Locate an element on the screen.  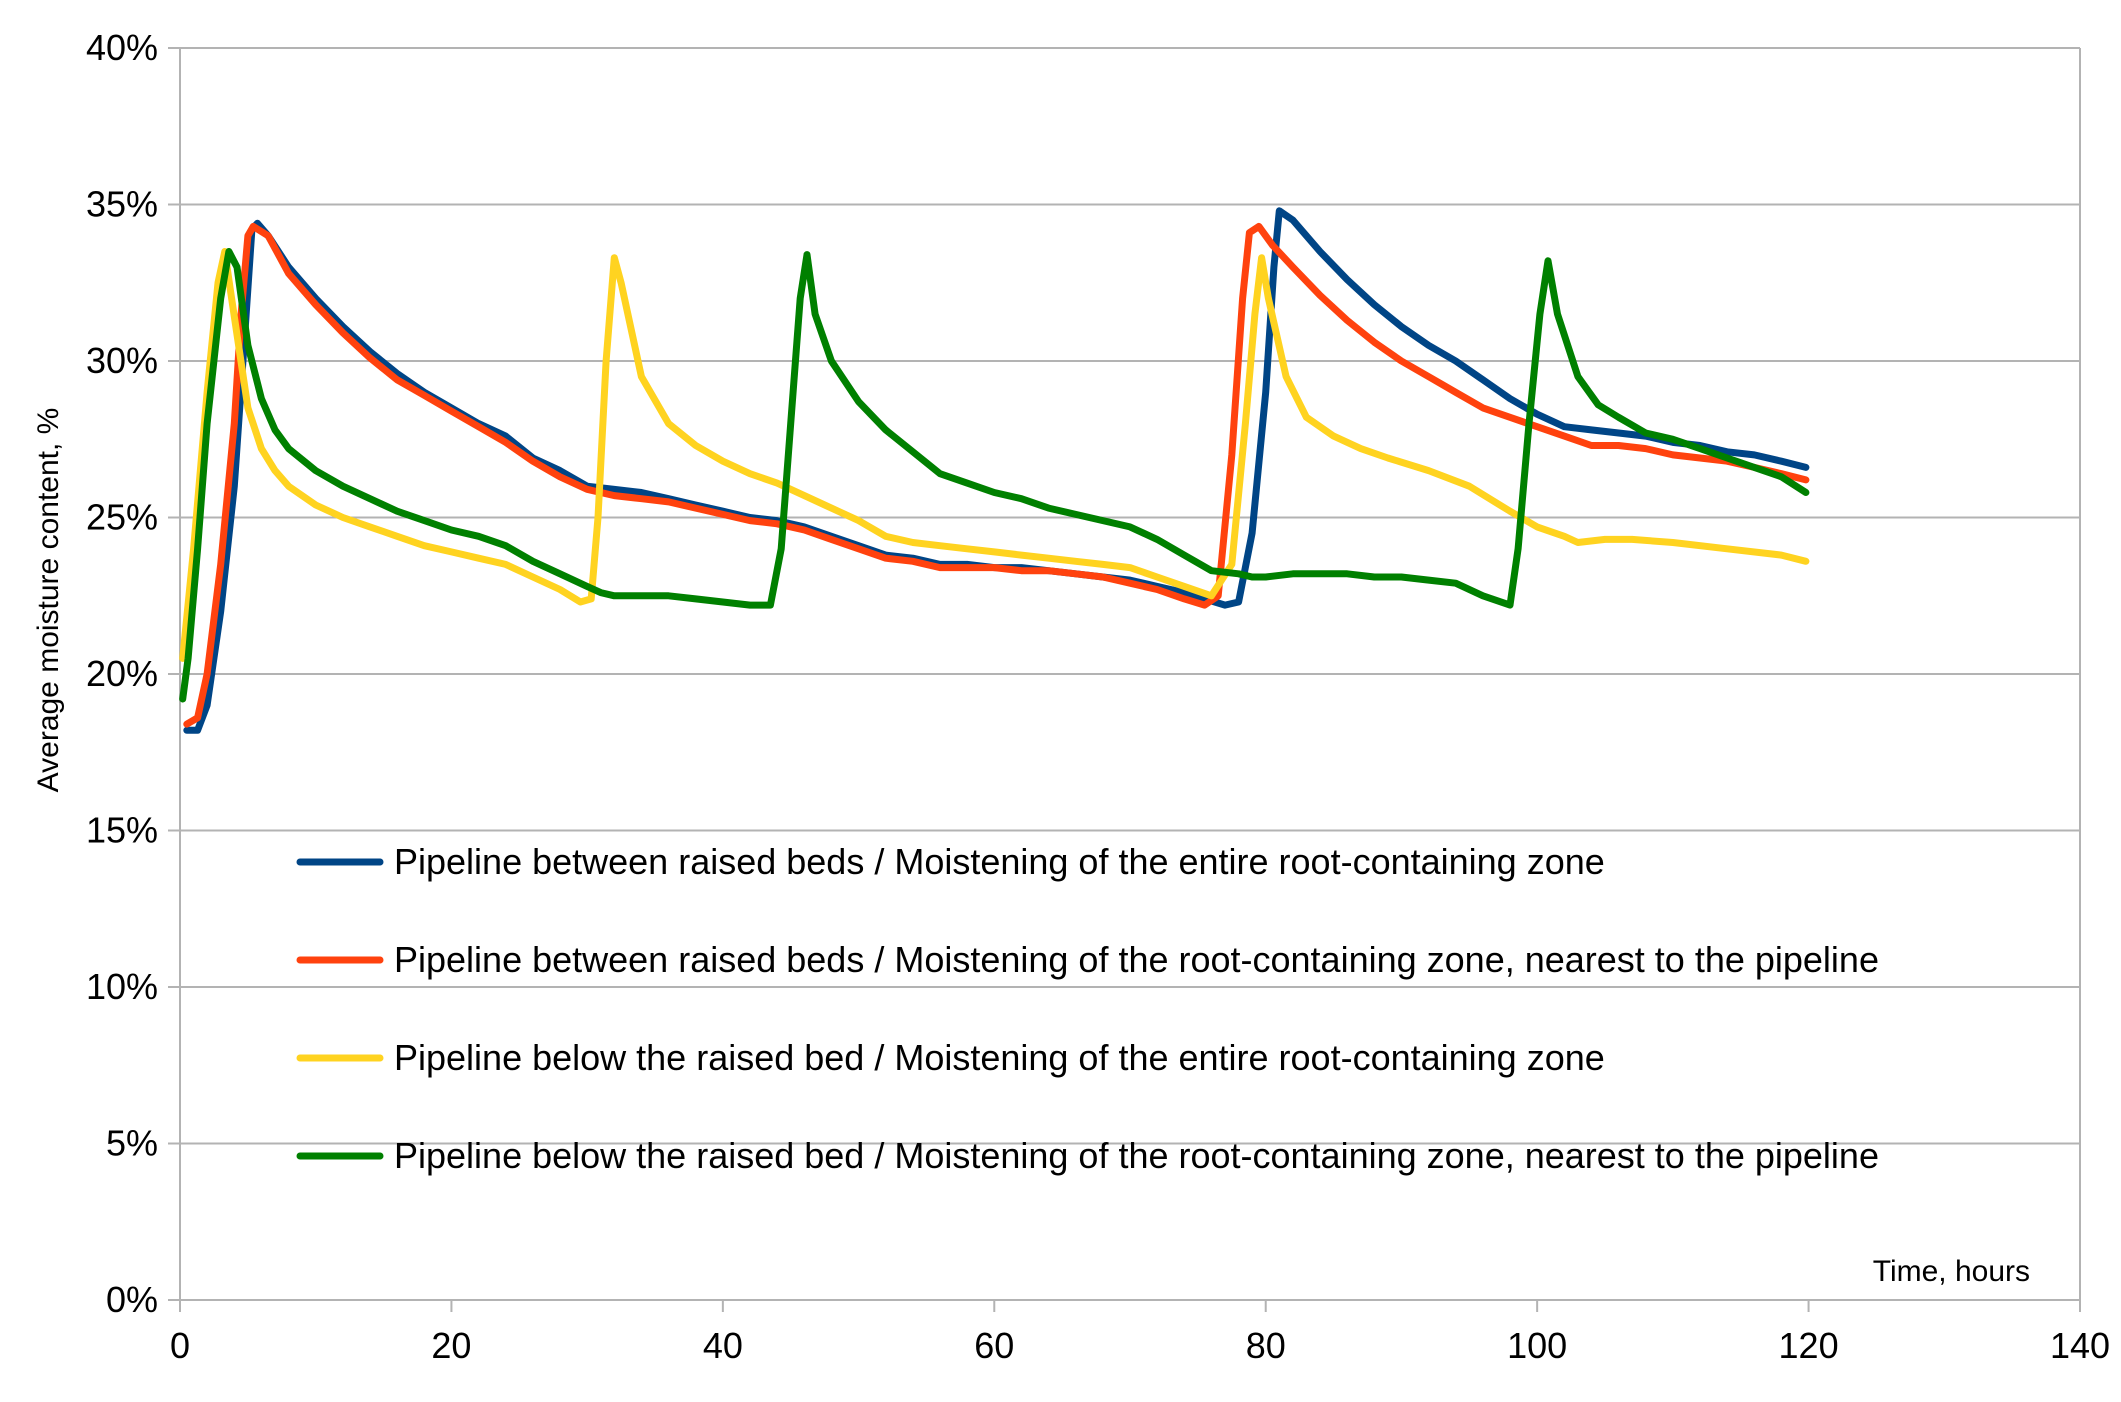
y-tick-label: 25% is located at coordinates (122, 517).